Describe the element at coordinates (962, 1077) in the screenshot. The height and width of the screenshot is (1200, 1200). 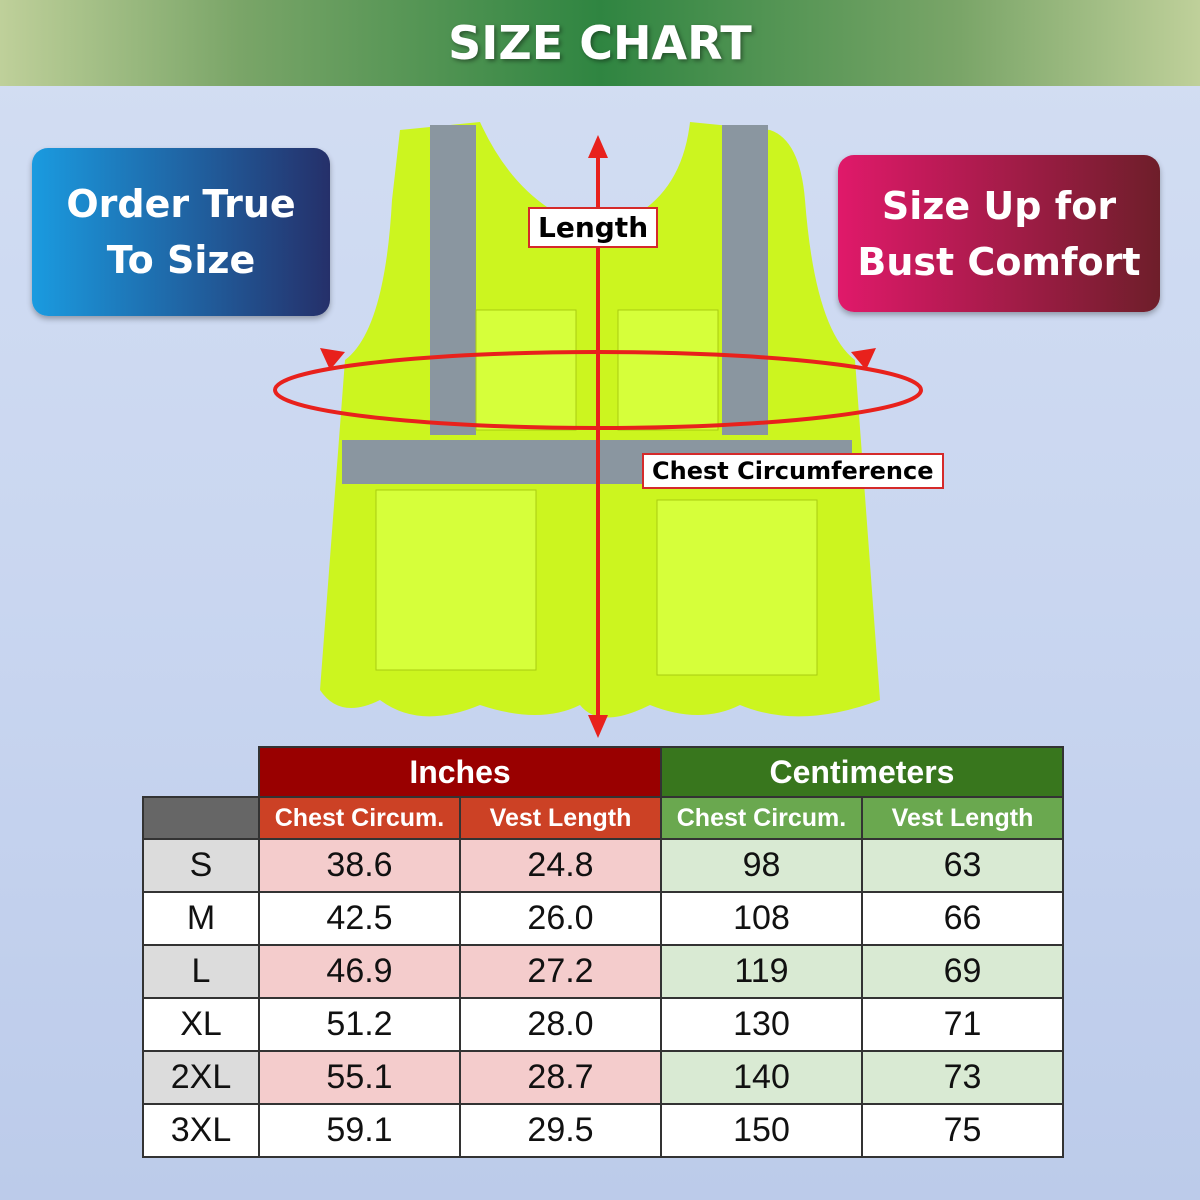
I see `value-cell: 73` at that location.